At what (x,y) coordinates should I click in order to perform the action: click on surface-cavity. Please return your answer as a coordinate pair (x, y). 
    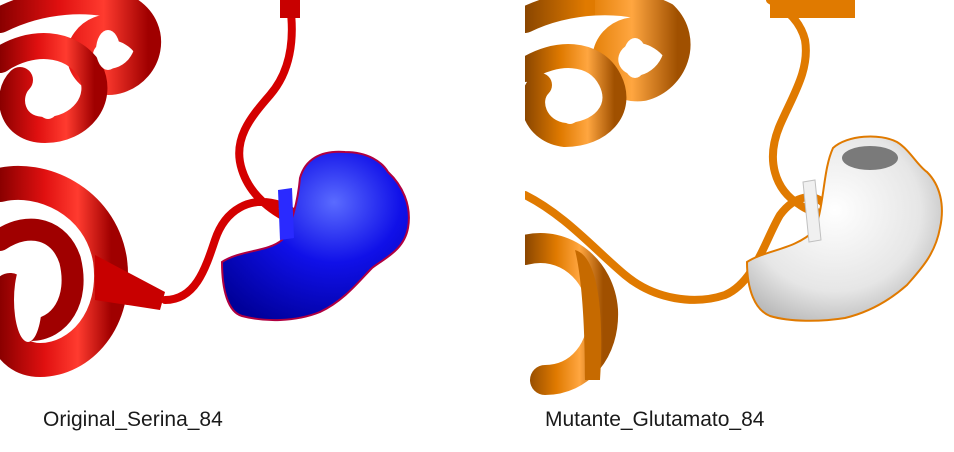
    Looking at the image, I should click on (870, 158).